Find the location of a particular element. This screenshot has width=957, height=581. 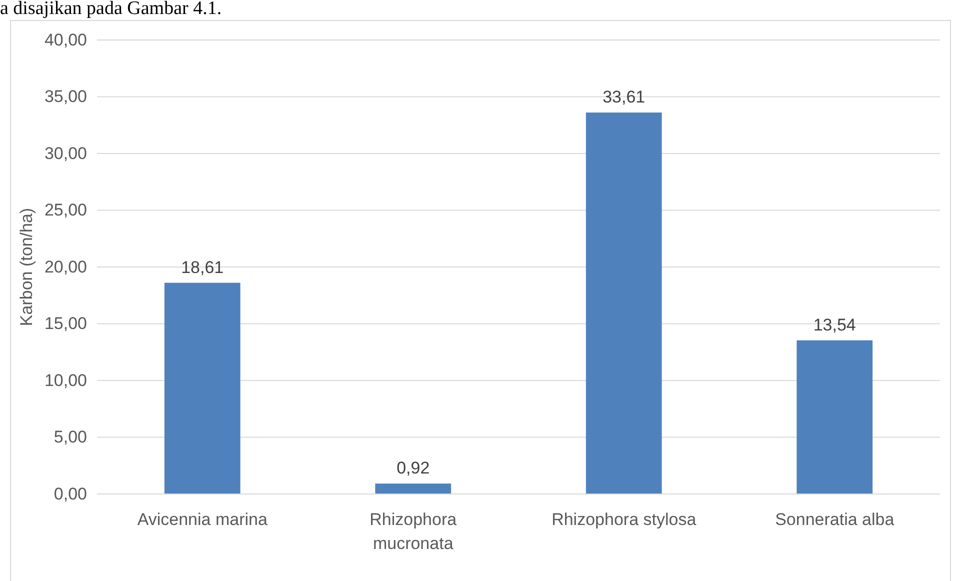

y-tick-label: 35,00 is located at coordinates (65, 96).